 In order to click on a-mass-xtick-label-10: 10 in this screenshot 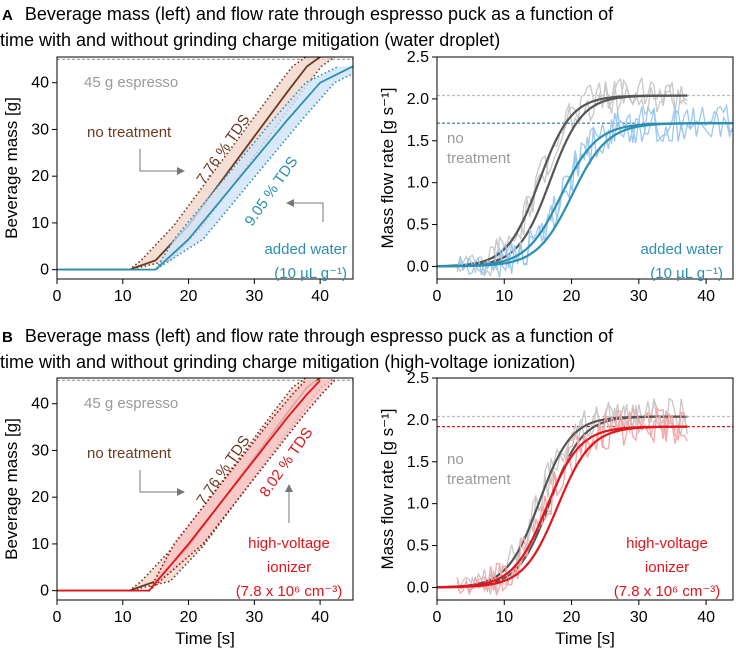, I will do `click(123, 296)`.